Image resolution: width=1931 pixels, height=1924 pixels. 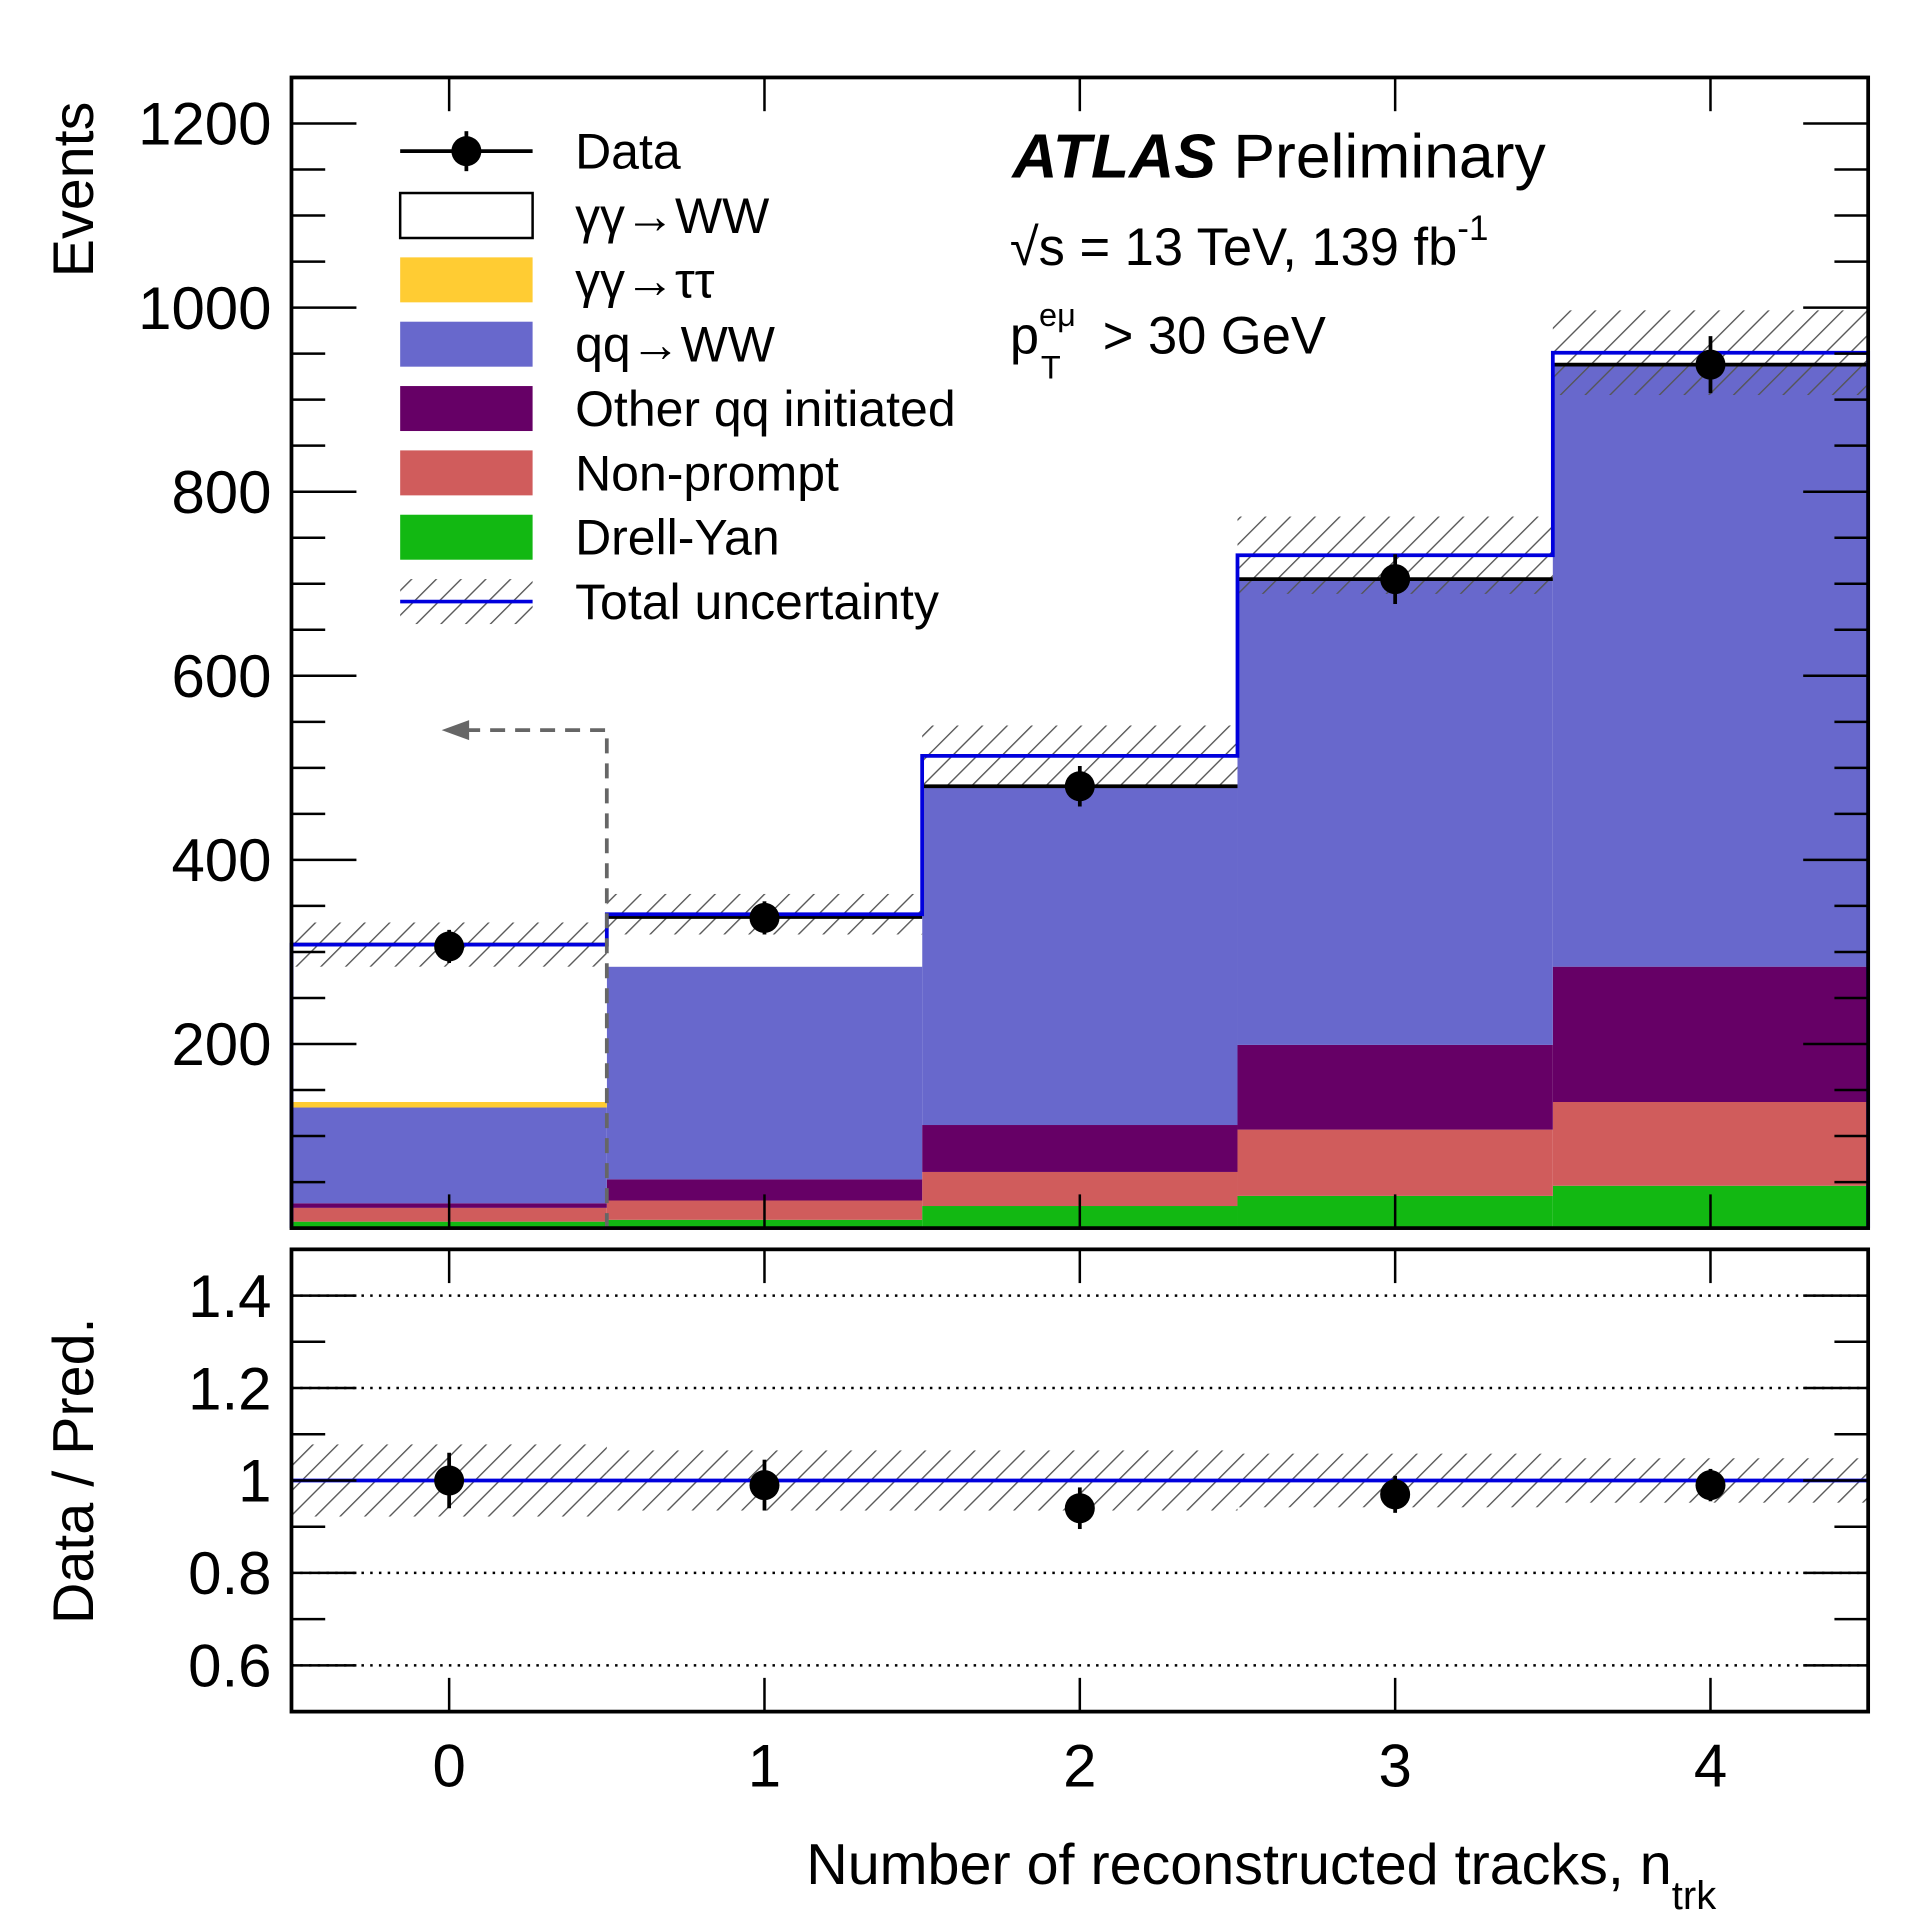 What do you see at coordinates (764, 1766) in the screenshot?
I see `x-tick-label: 1` at bounding box center [764, 1766].